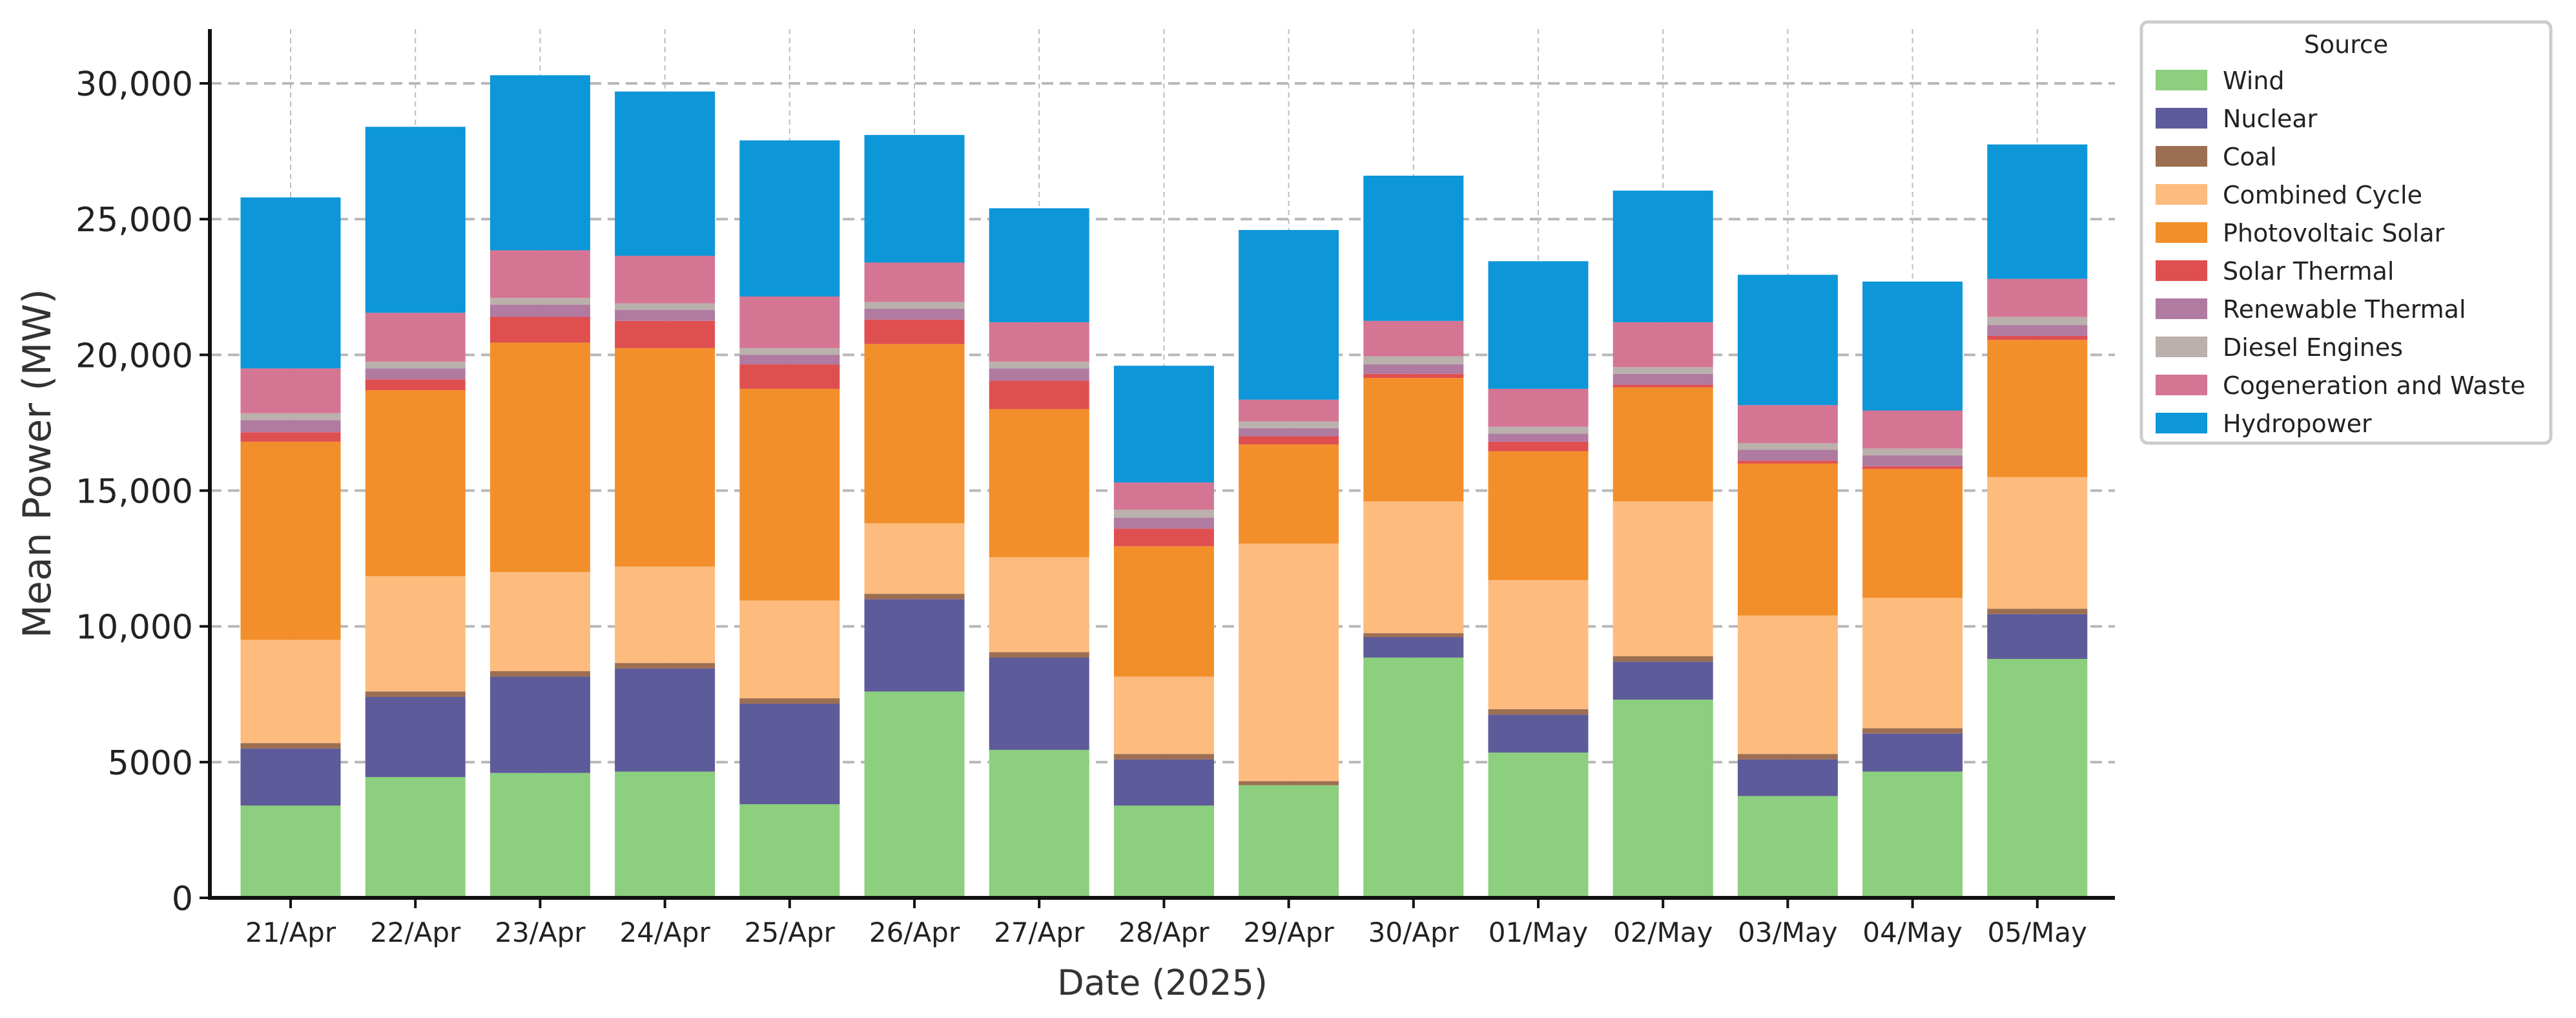 This screenshot has width=2576, height=1018. What do you see at coordinates (790, 932) in the screenshot?
I see `x-tick-label: 25/Apr` at bounding box center [790, 932].